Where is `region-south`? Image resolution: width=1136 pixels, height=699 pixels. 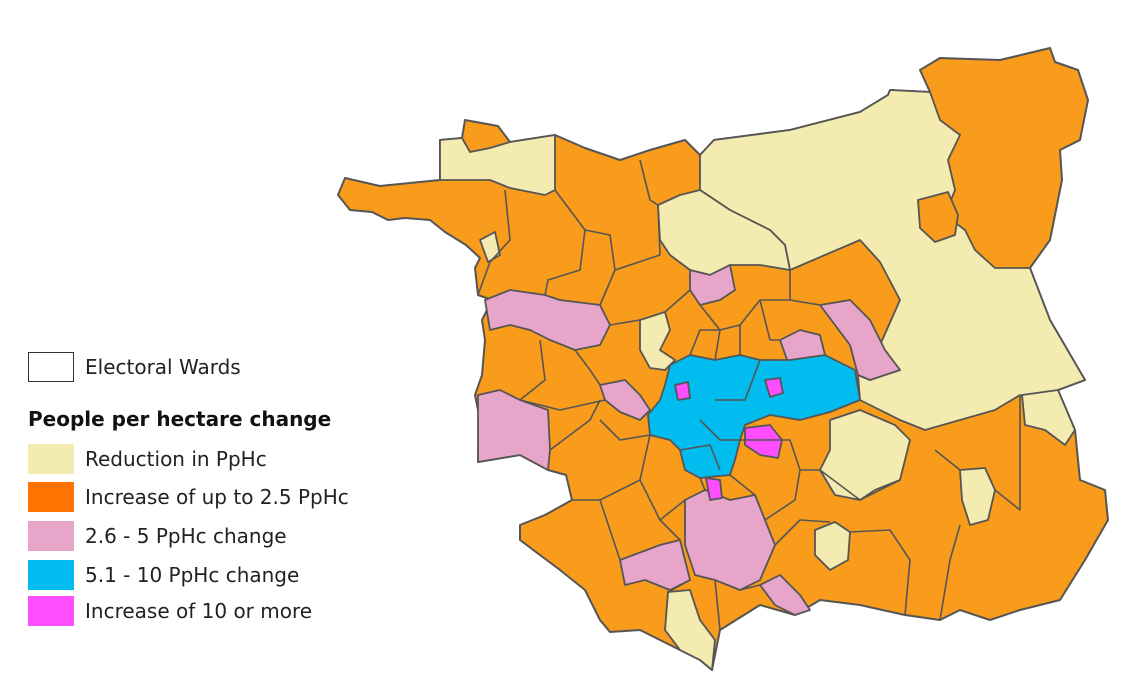
region-south is located at coordinates (690, 630).